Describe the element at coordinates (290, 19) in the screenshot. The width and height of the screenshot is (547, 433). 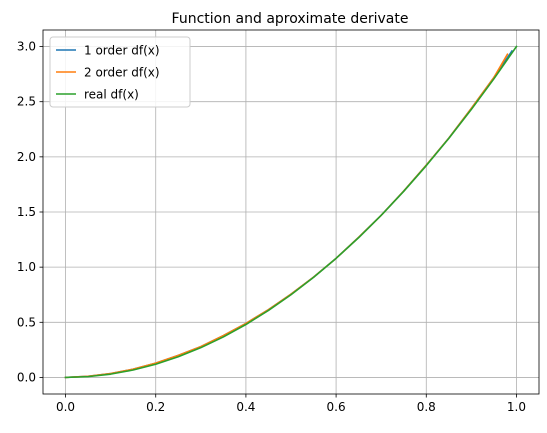
I see `chart-title: Function and aproximate derivate` at that location.